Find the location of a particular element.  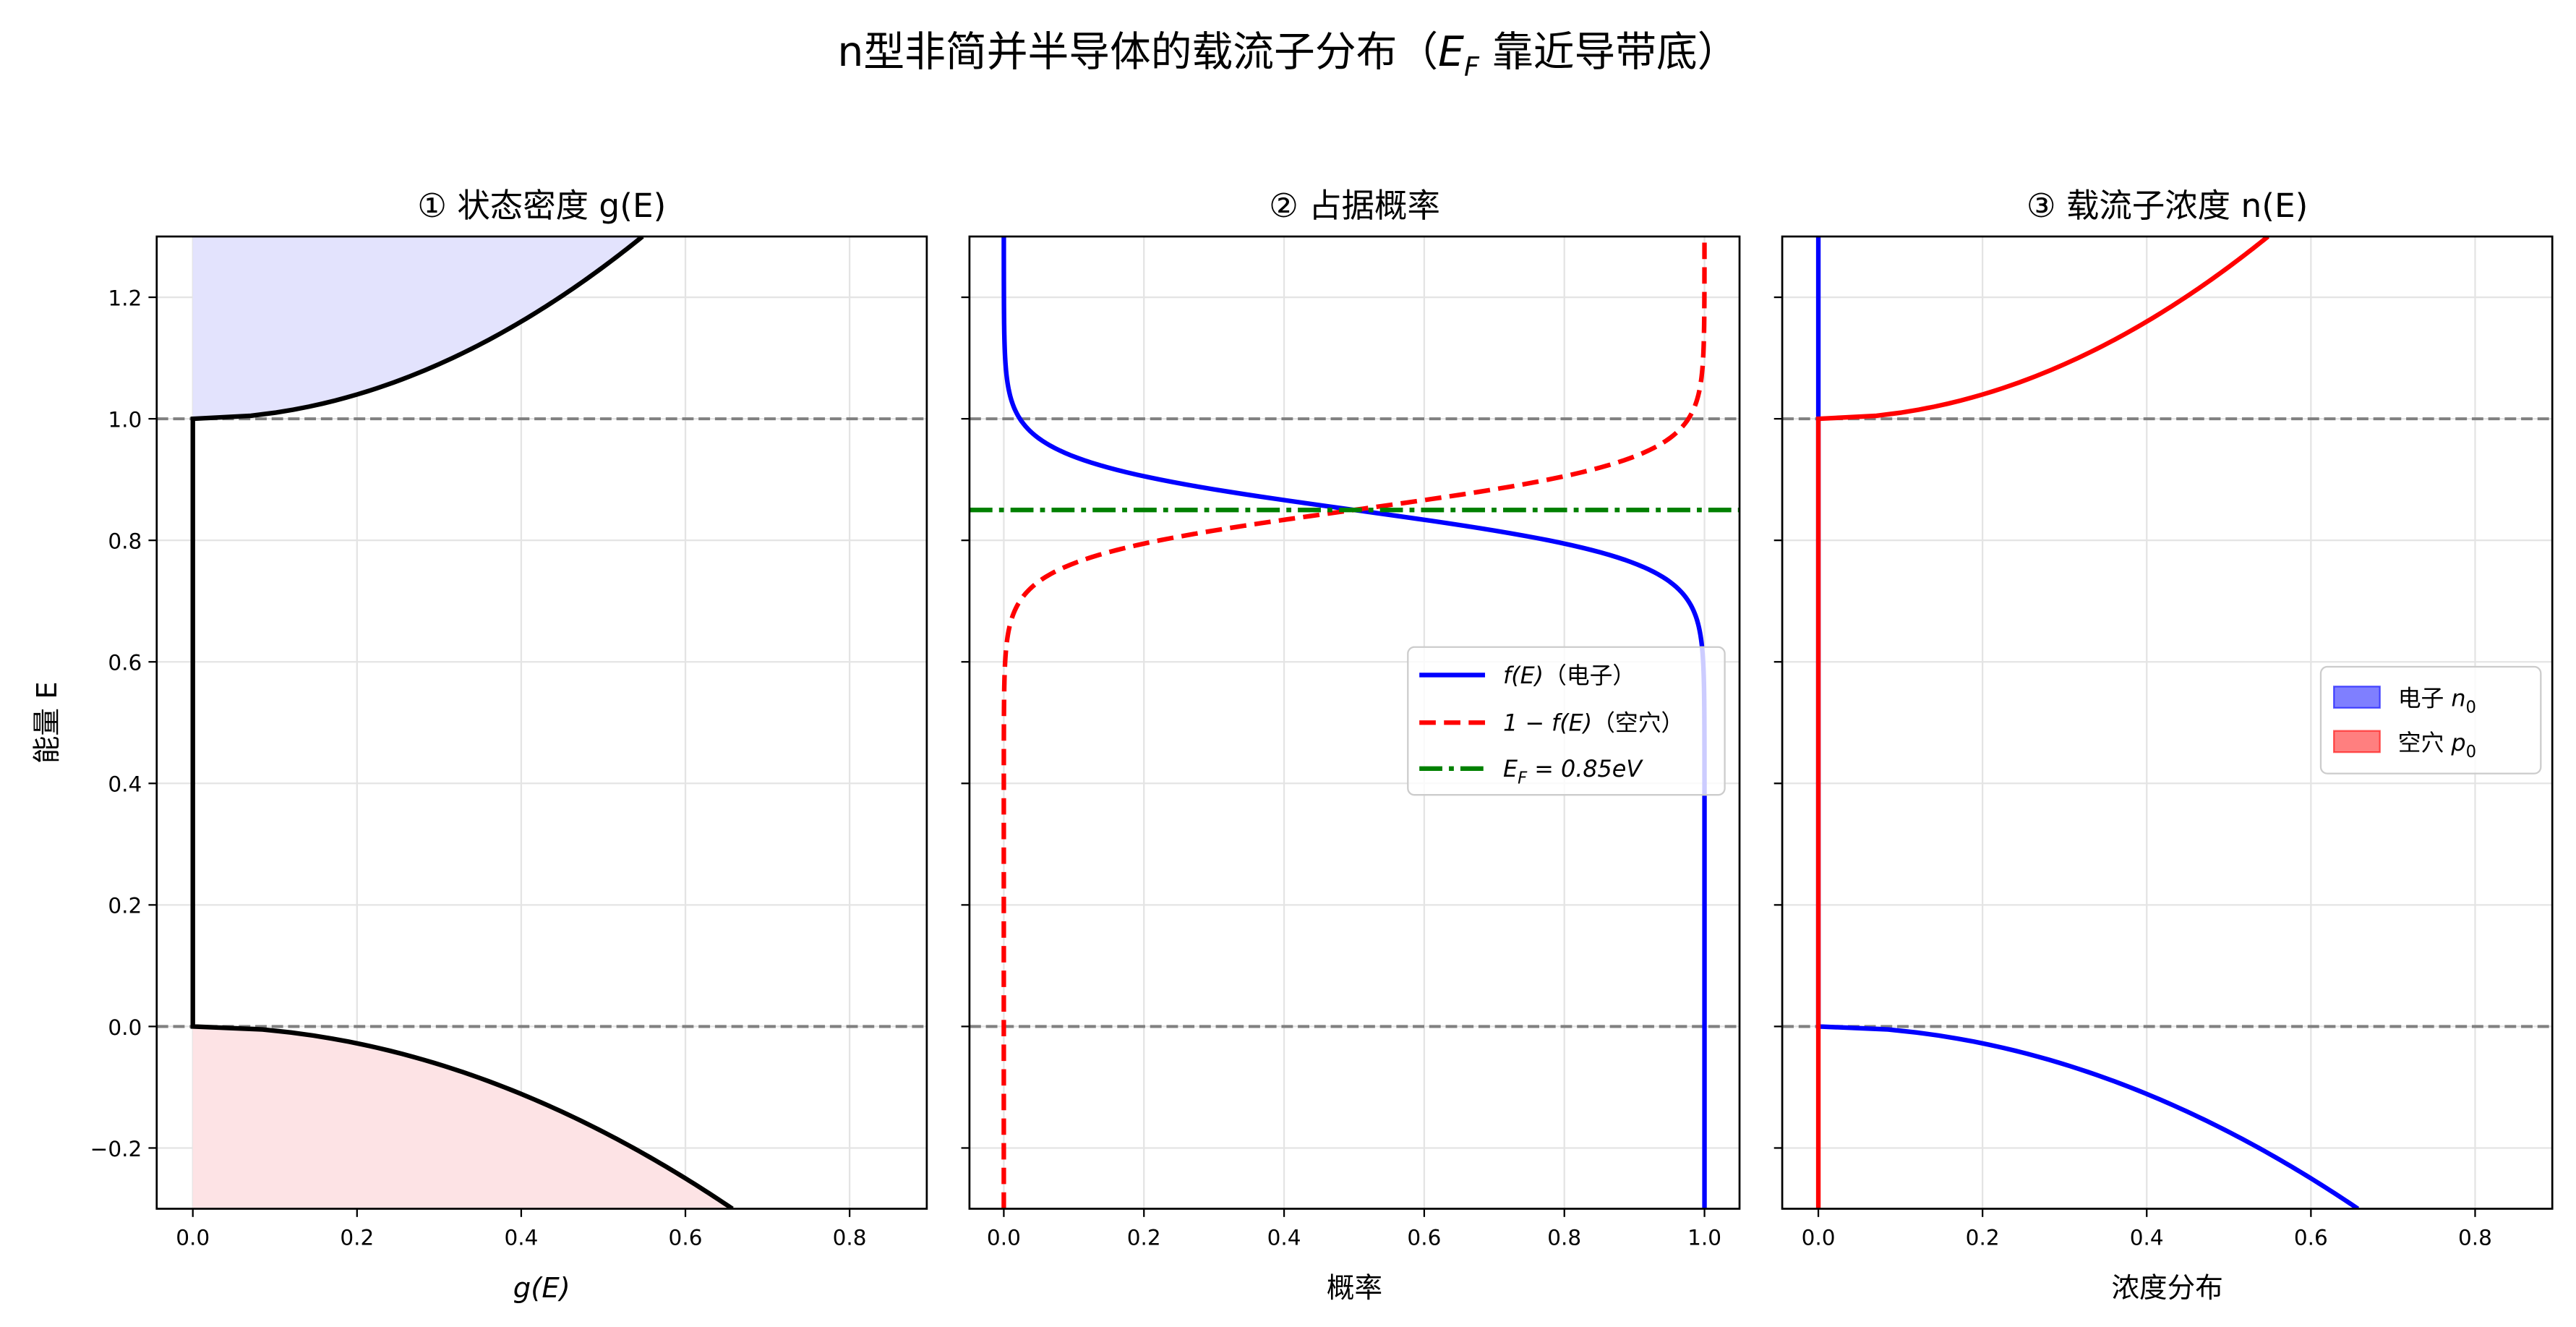

legend-cn: （空穴） is located at coordinates (1638, 723).